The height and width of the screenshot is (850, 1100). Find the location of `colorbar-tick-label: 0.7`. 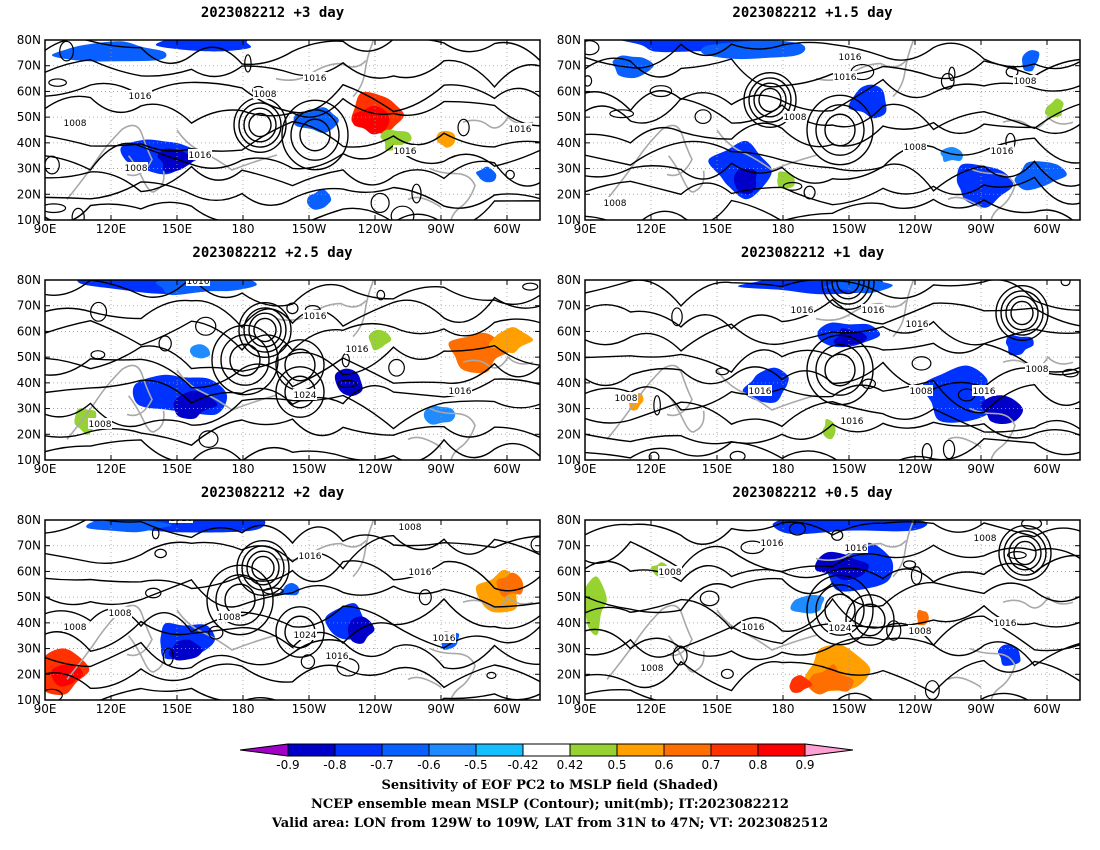

colorbar-tick-label: 0.7 is located at coordinates (710, 765).